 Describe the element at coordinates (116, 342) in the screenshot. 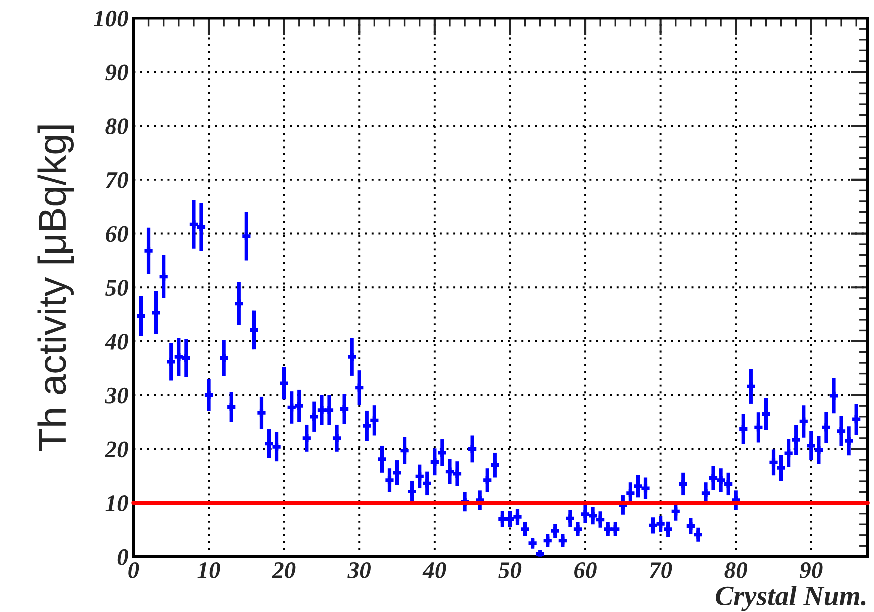

I see `y-tick-label: 40` at that location.